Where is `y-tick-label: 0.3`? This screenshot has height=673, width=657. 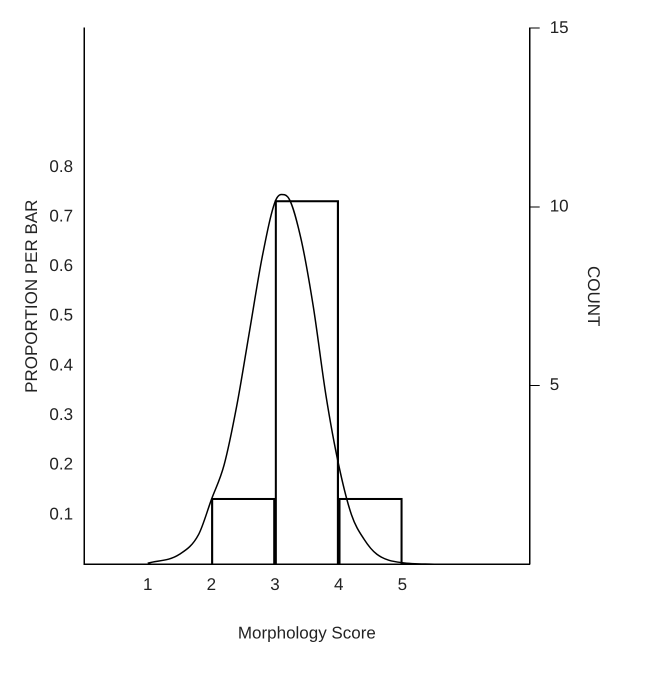
y-tick-label: 0.3 is located at coordinates (61, 414).